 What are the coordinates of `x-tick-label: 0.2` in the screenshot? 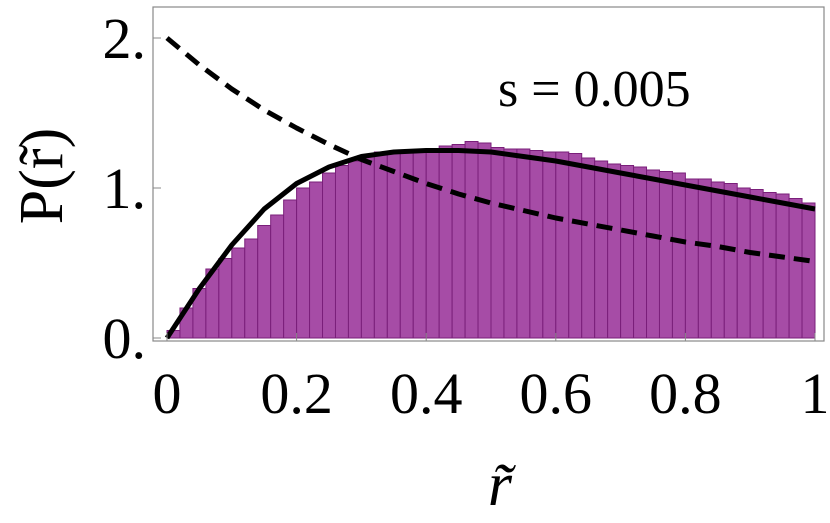 It's located at (296, 393).